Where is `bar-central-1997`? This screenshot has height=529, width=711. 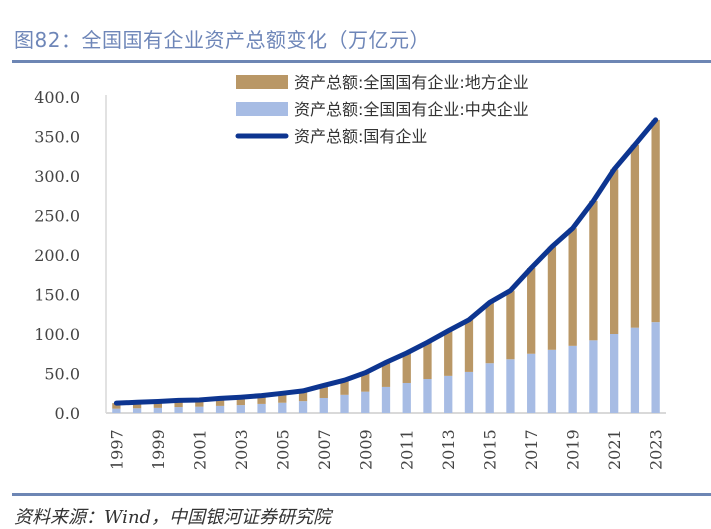 bar-central-1997 is located at coordinates (116, 410).